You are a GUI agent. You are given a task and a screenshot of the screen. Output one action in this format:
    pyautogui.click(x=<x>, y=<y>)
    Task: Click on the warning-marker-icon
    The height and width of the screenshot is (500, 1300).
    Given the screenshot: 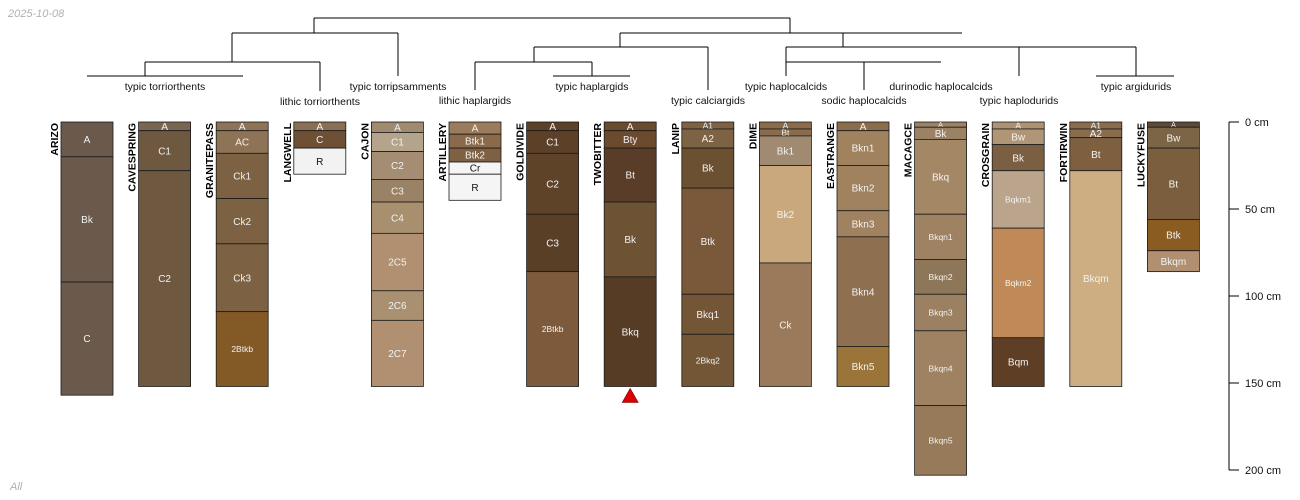 What is the action you would take?
    pyautogui.click(x=630, y=395)
    